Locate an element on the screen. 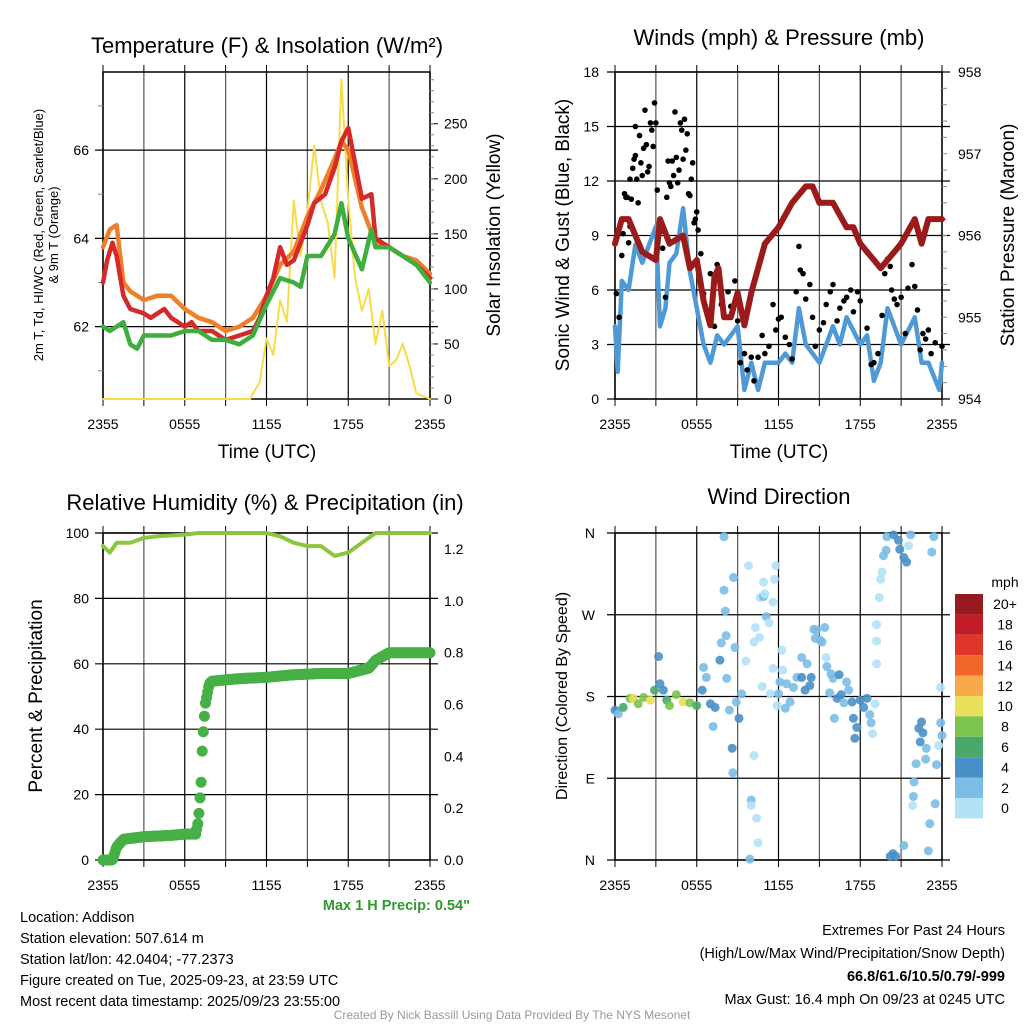  colorbar-label: 0 is located at coordinates (1005, 808).